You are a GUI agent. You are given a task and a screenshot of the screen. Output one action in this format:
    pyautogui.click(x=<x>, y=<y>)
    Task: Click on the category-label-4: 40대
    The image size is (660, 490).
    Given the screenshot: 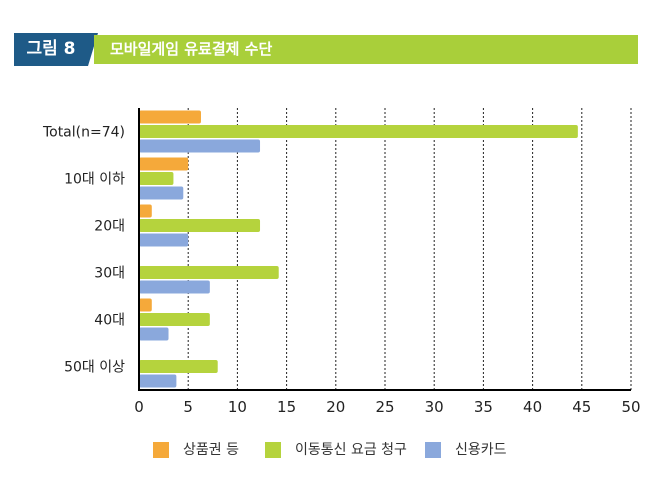 What is the action you would take?
    pyautogui.click(x=109, y=321)
    